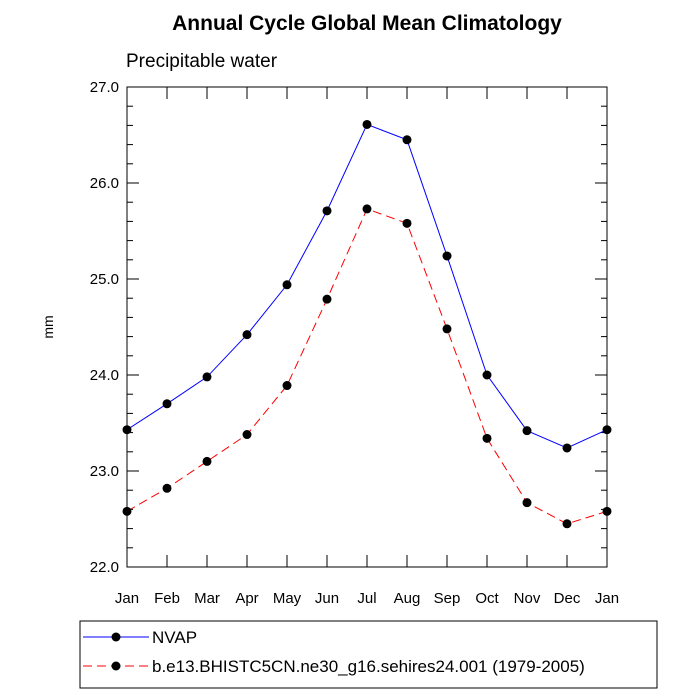 The width and height of the screenshot is (700, 700). I want to click on legend-label-1: NVAP, so click(174, 637).